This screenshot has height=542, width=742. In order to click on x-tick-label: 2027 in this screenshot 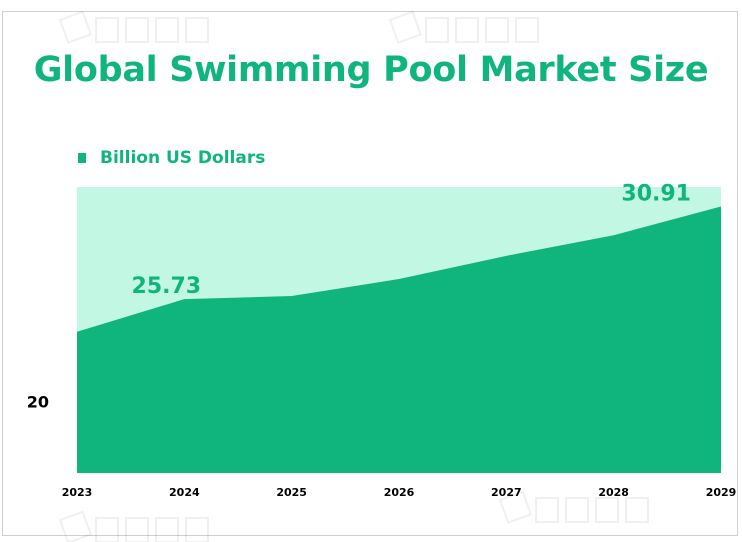, I will do `click(506, 492)`.